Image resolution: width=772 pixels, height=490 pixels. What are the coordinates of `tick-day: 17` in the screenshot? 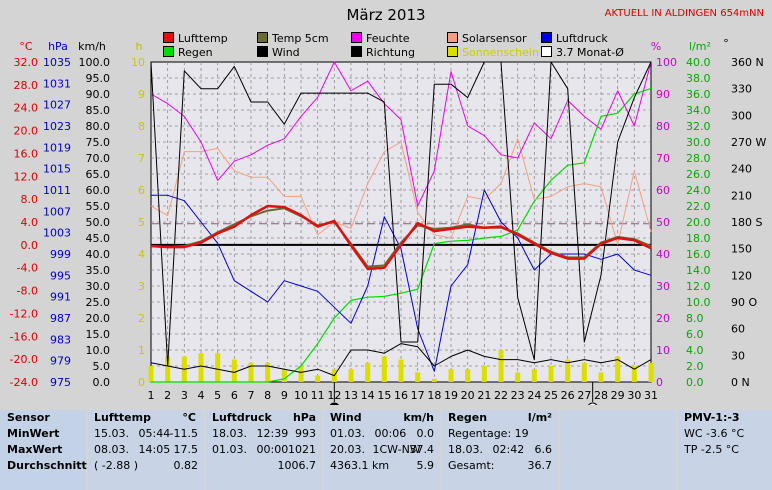 It's located at (418, 395).